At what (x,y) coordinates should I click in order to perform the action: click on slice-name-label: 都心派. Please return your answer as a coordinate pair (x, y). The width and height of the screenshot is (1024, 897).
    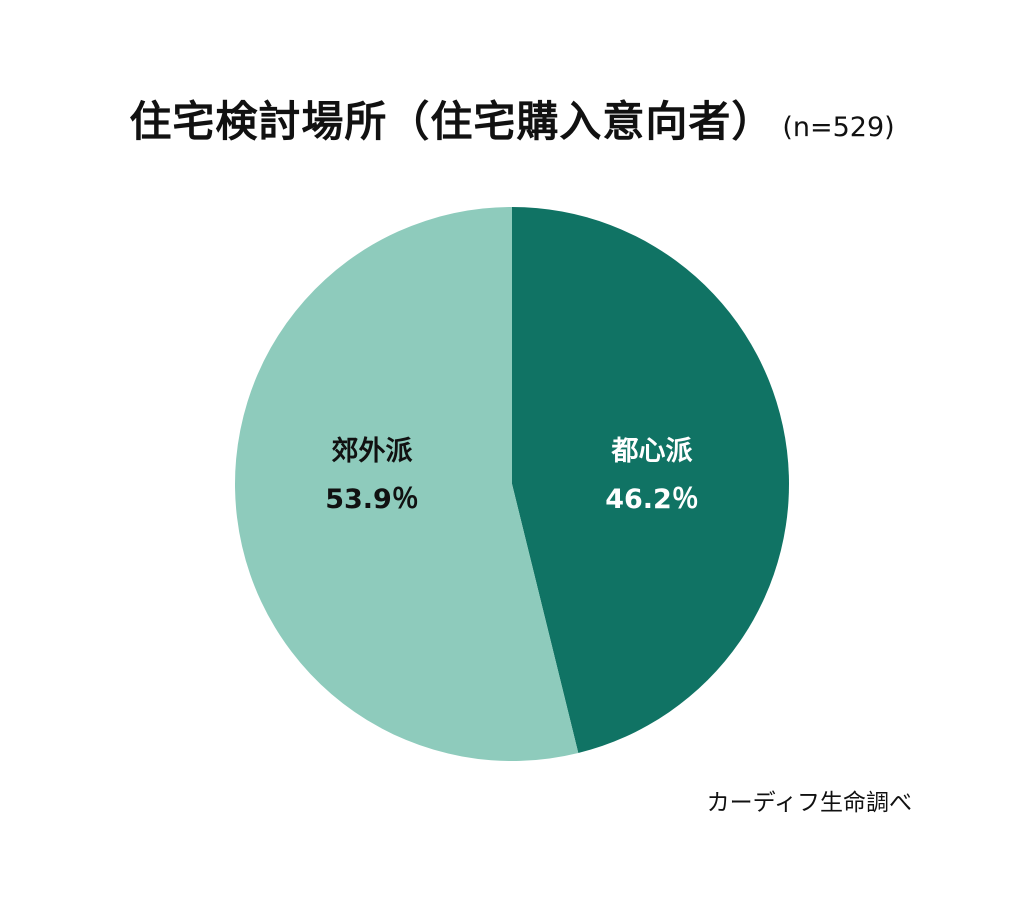
    Looking at the image, I should click on (652, 451).